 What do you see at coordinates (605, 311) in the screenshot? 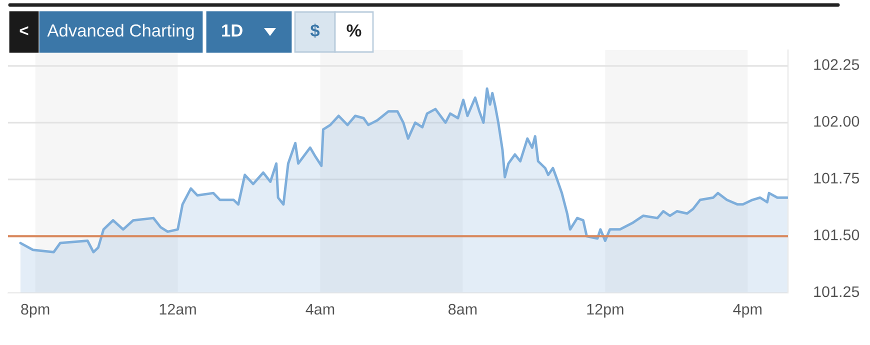
I see `x-tick-label: 12pm` at bounding box center [605, 311].